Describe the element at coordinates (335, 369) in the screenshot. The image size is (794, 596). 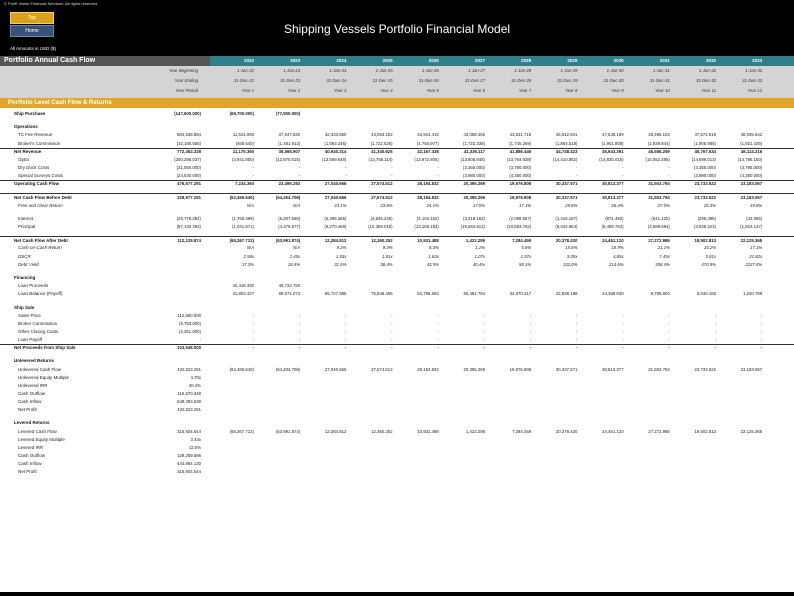
I see `row-value-cell: 27,040.666` at that location.